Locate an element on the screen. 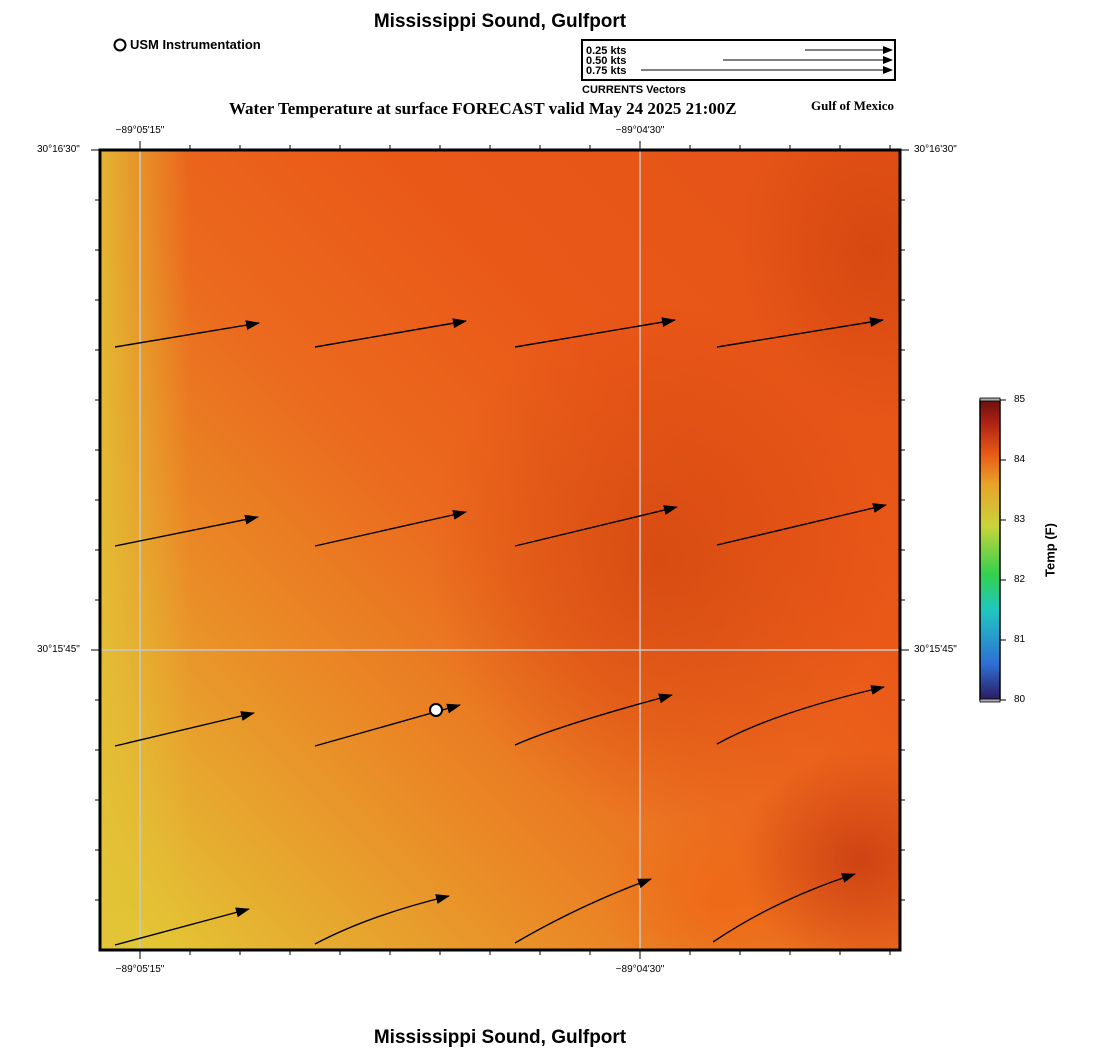  current-vector-r1-c1 is located at coordinates (390, 528).